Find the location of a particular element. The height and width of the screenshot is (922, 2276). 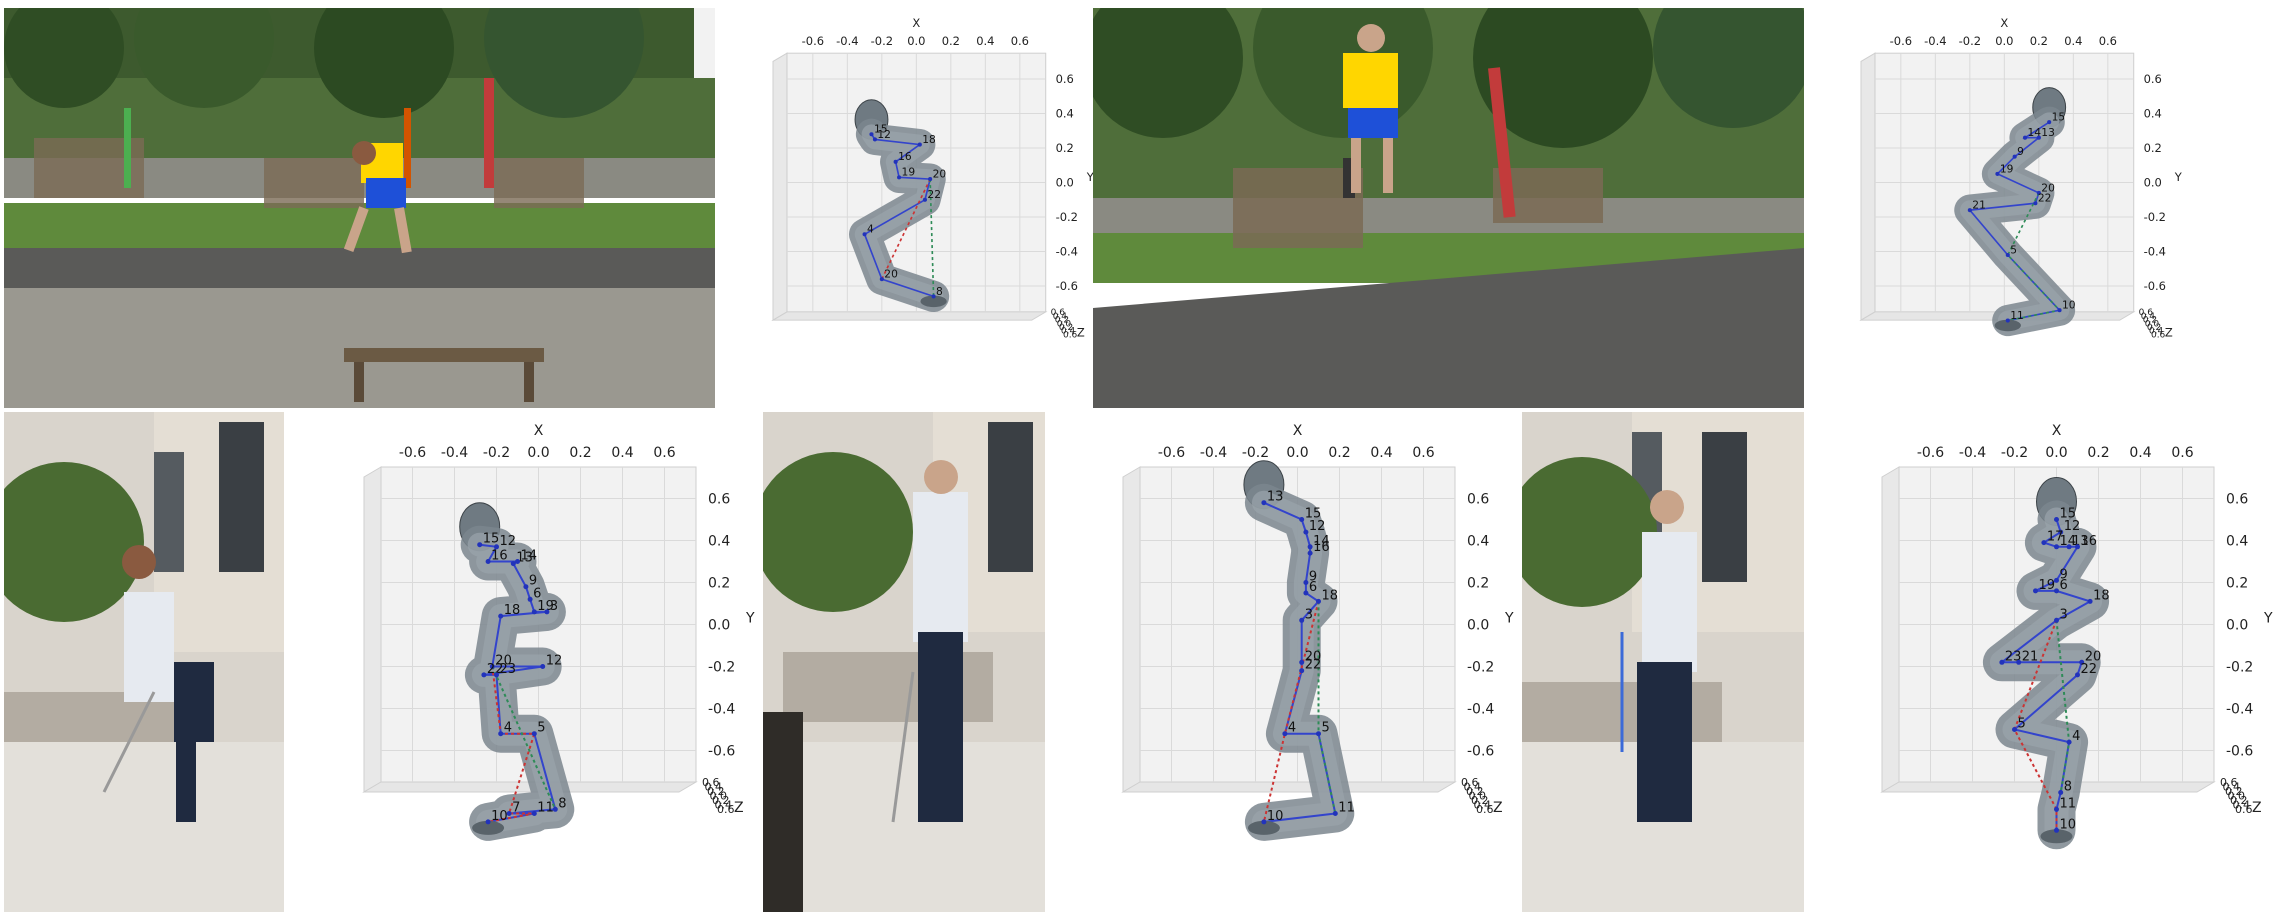

joint-label: 4 is located at coordinates (870, 229).